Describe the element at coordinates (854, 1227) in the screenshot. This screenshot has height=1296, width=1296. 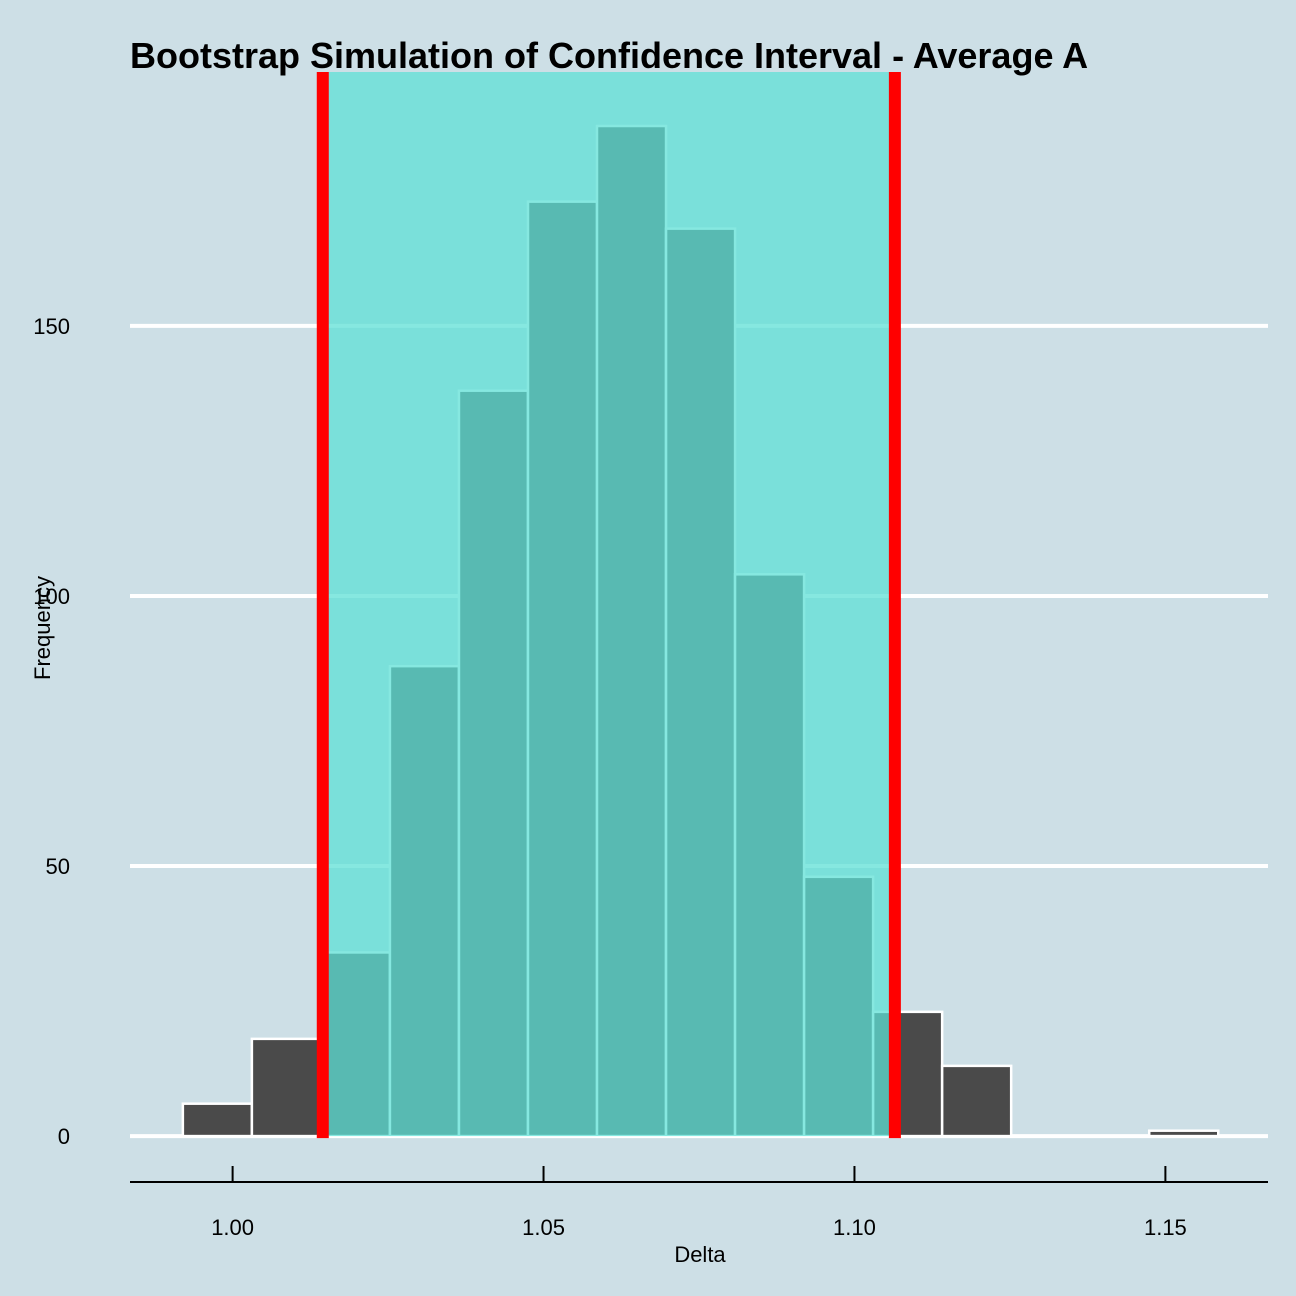
I see `x-tick-label-2: 1.10` at that location.